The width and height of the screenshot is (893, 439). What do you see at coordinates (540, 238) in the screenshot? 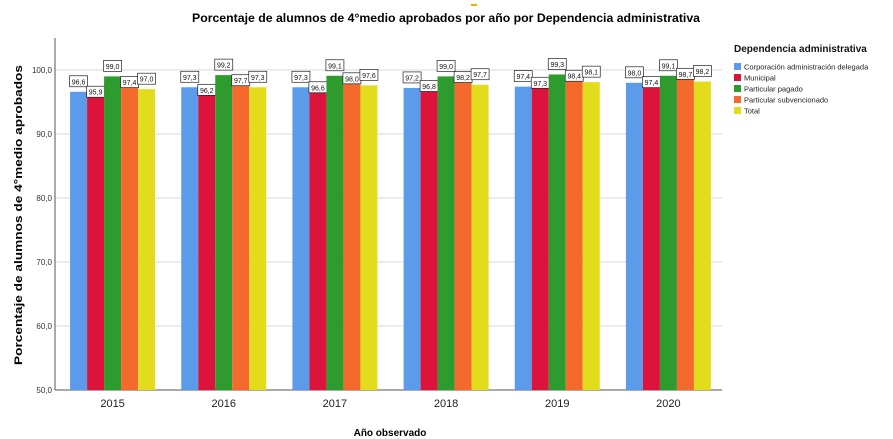
I see `bar-municipal-2019` at bounding box center [540, 238].